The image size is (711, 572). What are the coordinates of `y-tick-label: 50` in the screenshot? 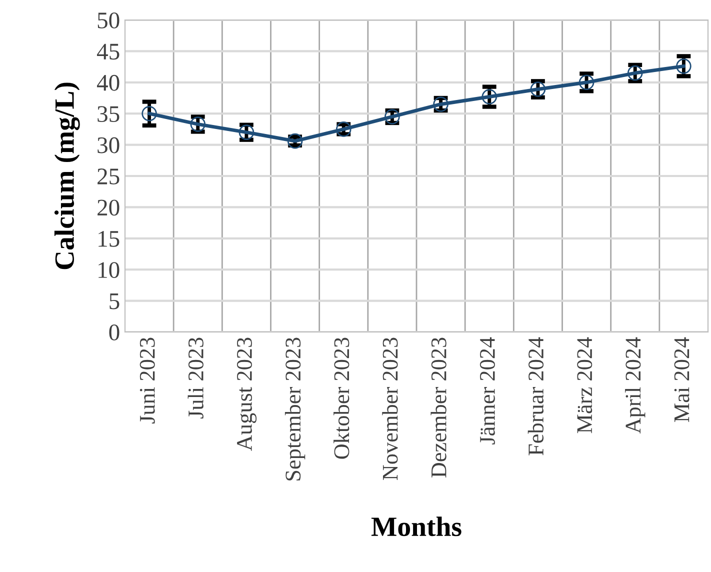 It's located at (109, 20).